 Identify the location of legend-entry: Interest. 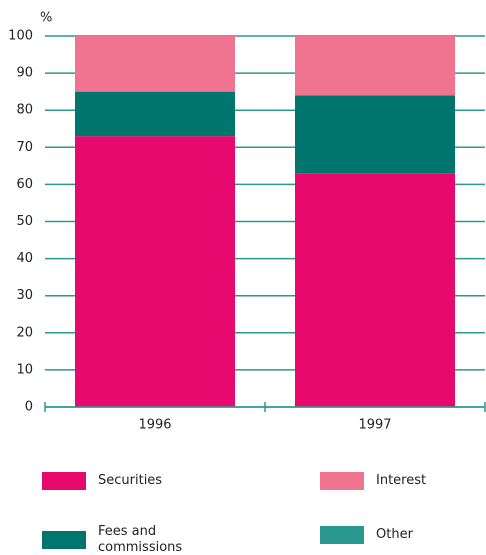
(398, 481).